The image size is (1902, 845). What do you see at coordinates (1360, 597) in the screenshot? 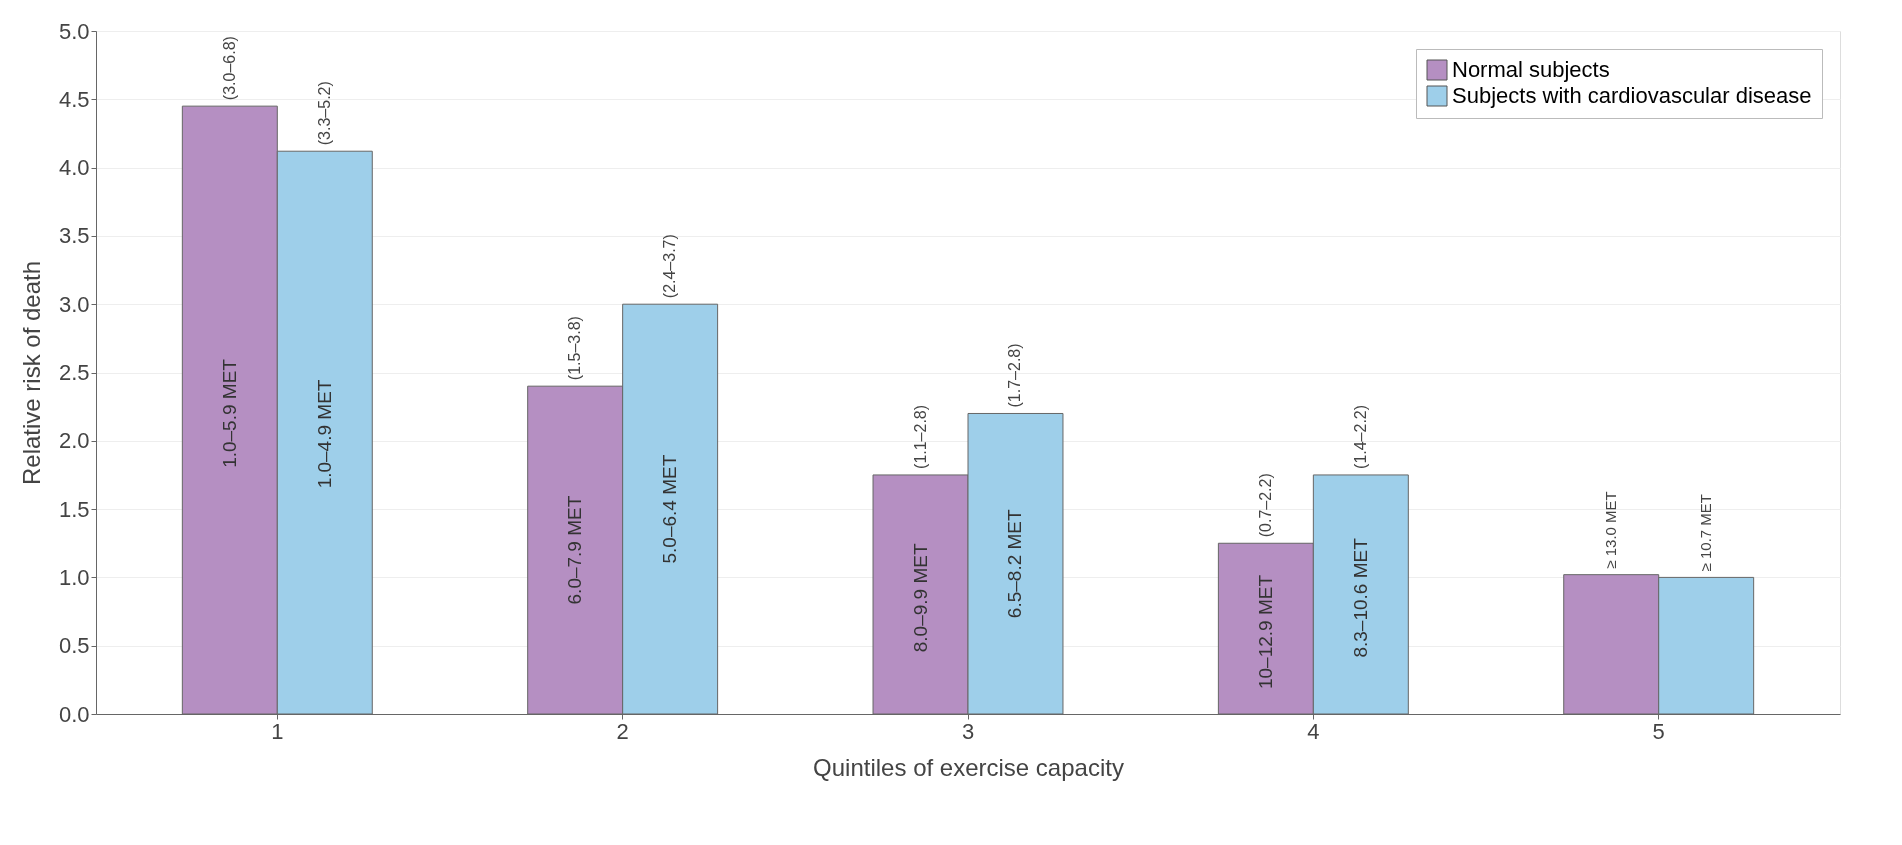
I see `annotation: 8.3–10.6 MET` at bounding box center [1360, 597].